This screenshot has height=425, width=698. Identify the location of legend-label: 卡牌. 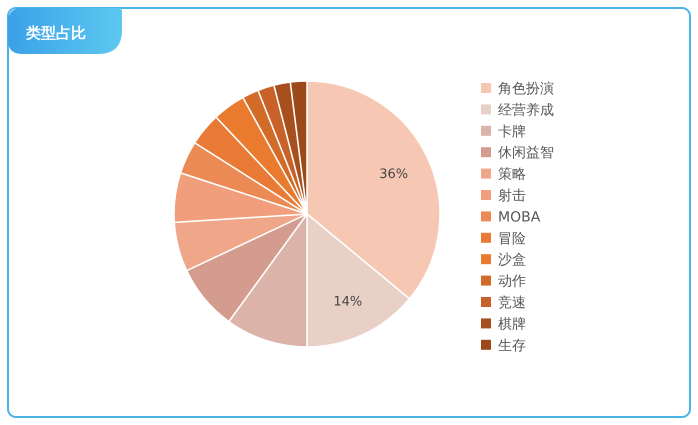
(512, 132).